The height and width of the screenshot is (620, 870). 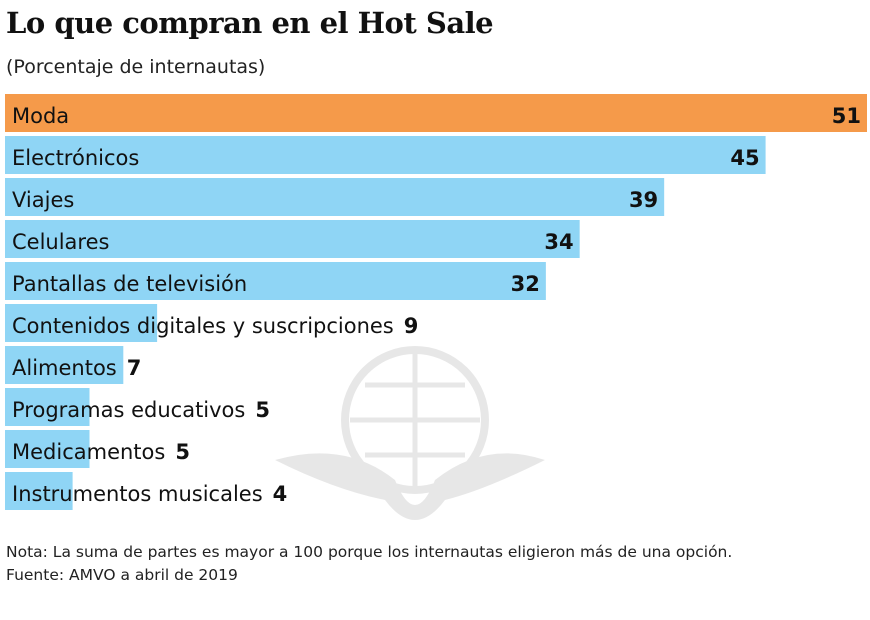 What do you see at coordinates (203, 326) in the screenshot?
I see `category-label: Contenidos digitales y suscripciones` at bounding box center [203, 326].